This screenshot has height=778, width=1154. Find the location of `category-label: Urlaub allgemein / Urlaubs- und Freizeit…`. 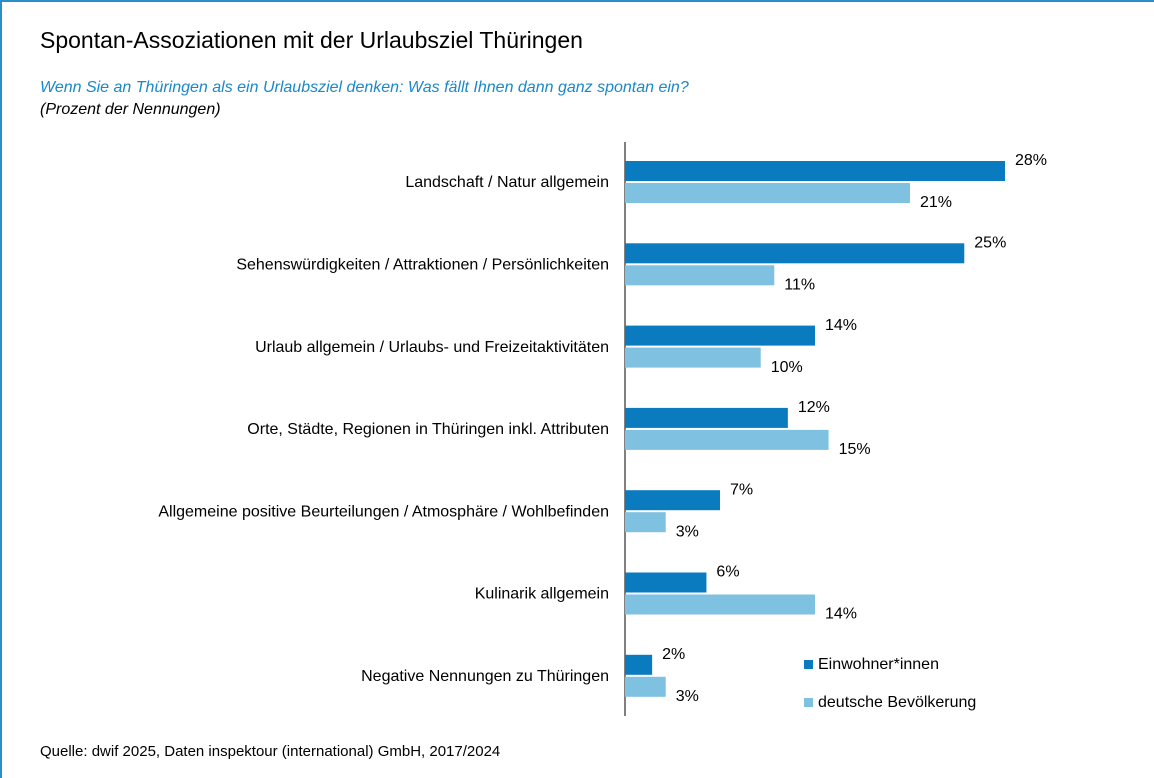

category-label: Urlaub allgemein / Urlaubs- und Freizeit… is located at coordinates (432, 347).